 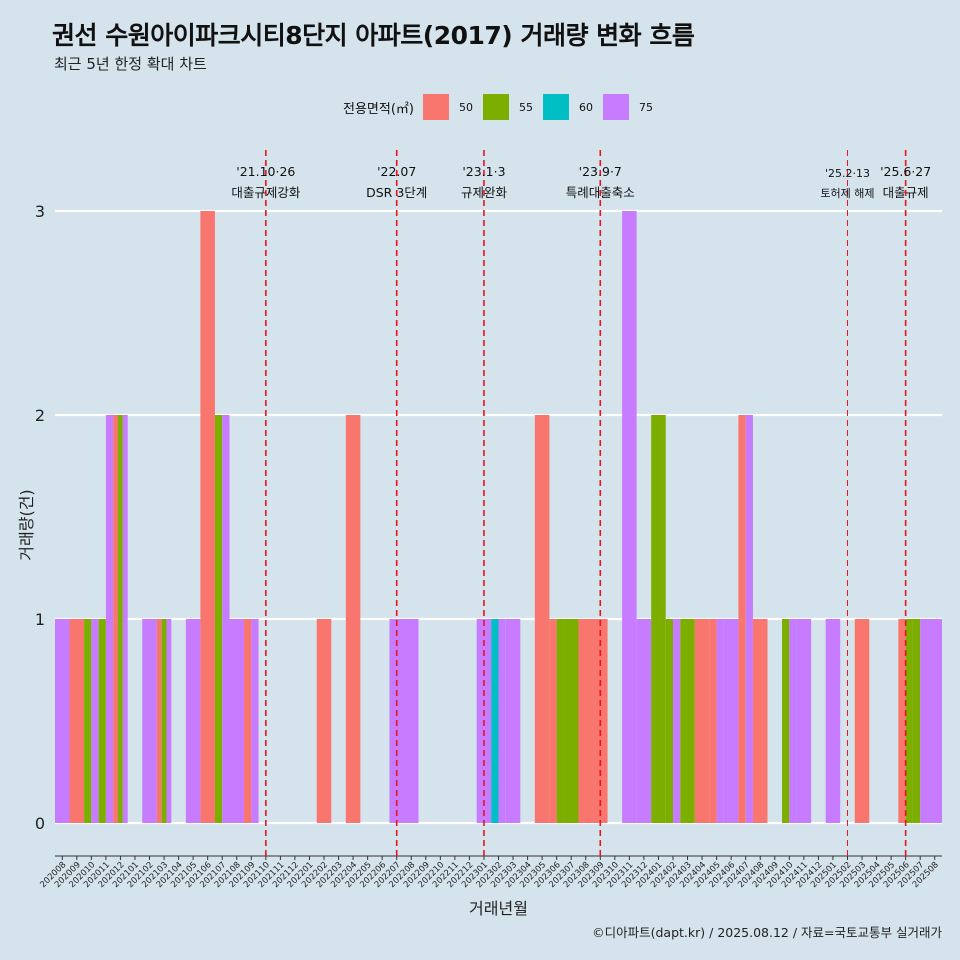 I want to click on event-label: 대출규제강화, so click(x=266, y=192).